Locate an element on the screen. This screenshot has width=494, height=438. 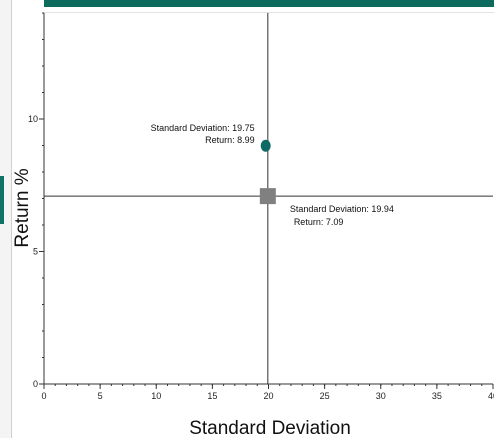
x-tick-label: 0 is located at coordinates (43, 396).